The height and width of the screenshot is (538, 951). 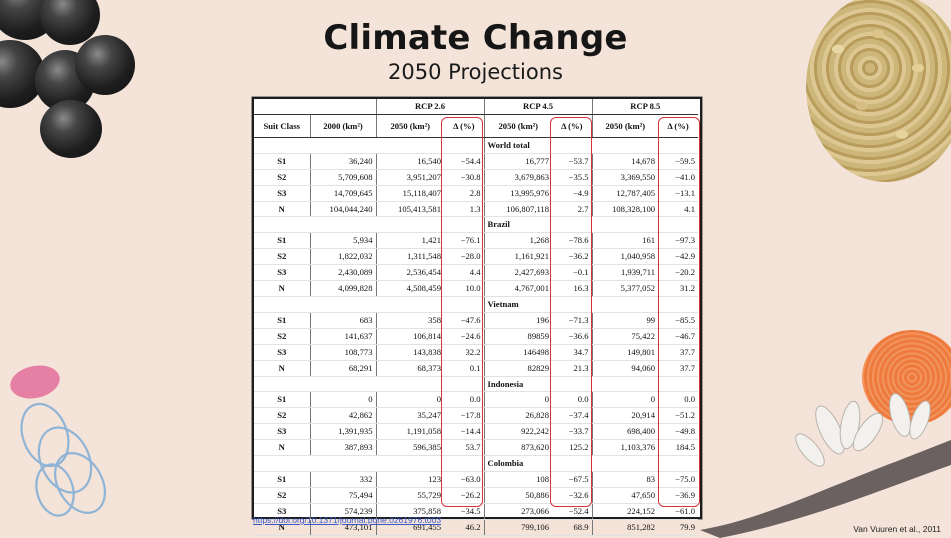 What do you see at coordinates (342, 448) in the screenshot?
I see `value-cell: 387,893` at bounding box center [342, 448].